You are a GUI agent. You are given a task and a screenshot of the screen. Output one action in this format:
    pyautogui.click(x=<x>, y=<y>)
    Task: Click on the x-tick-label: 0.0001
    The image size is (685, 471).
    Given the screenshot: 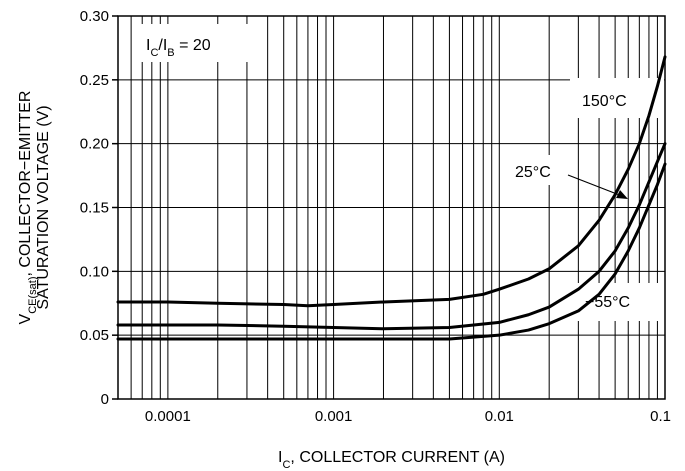 What is the action you would take?
    pyautogui.click(x=168, y=416)
    